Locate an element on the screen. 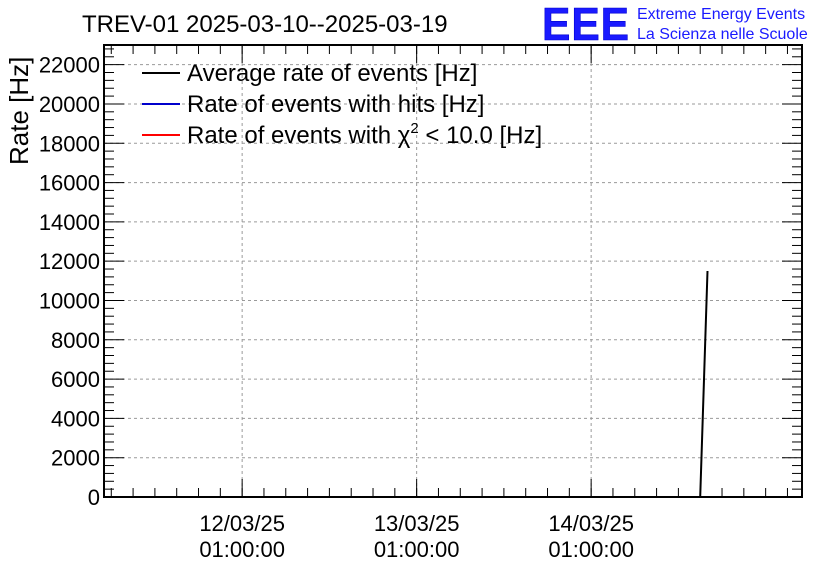 The image size is (836, 572). y-tick-label: 4000 is located at coordinates (75, 418).